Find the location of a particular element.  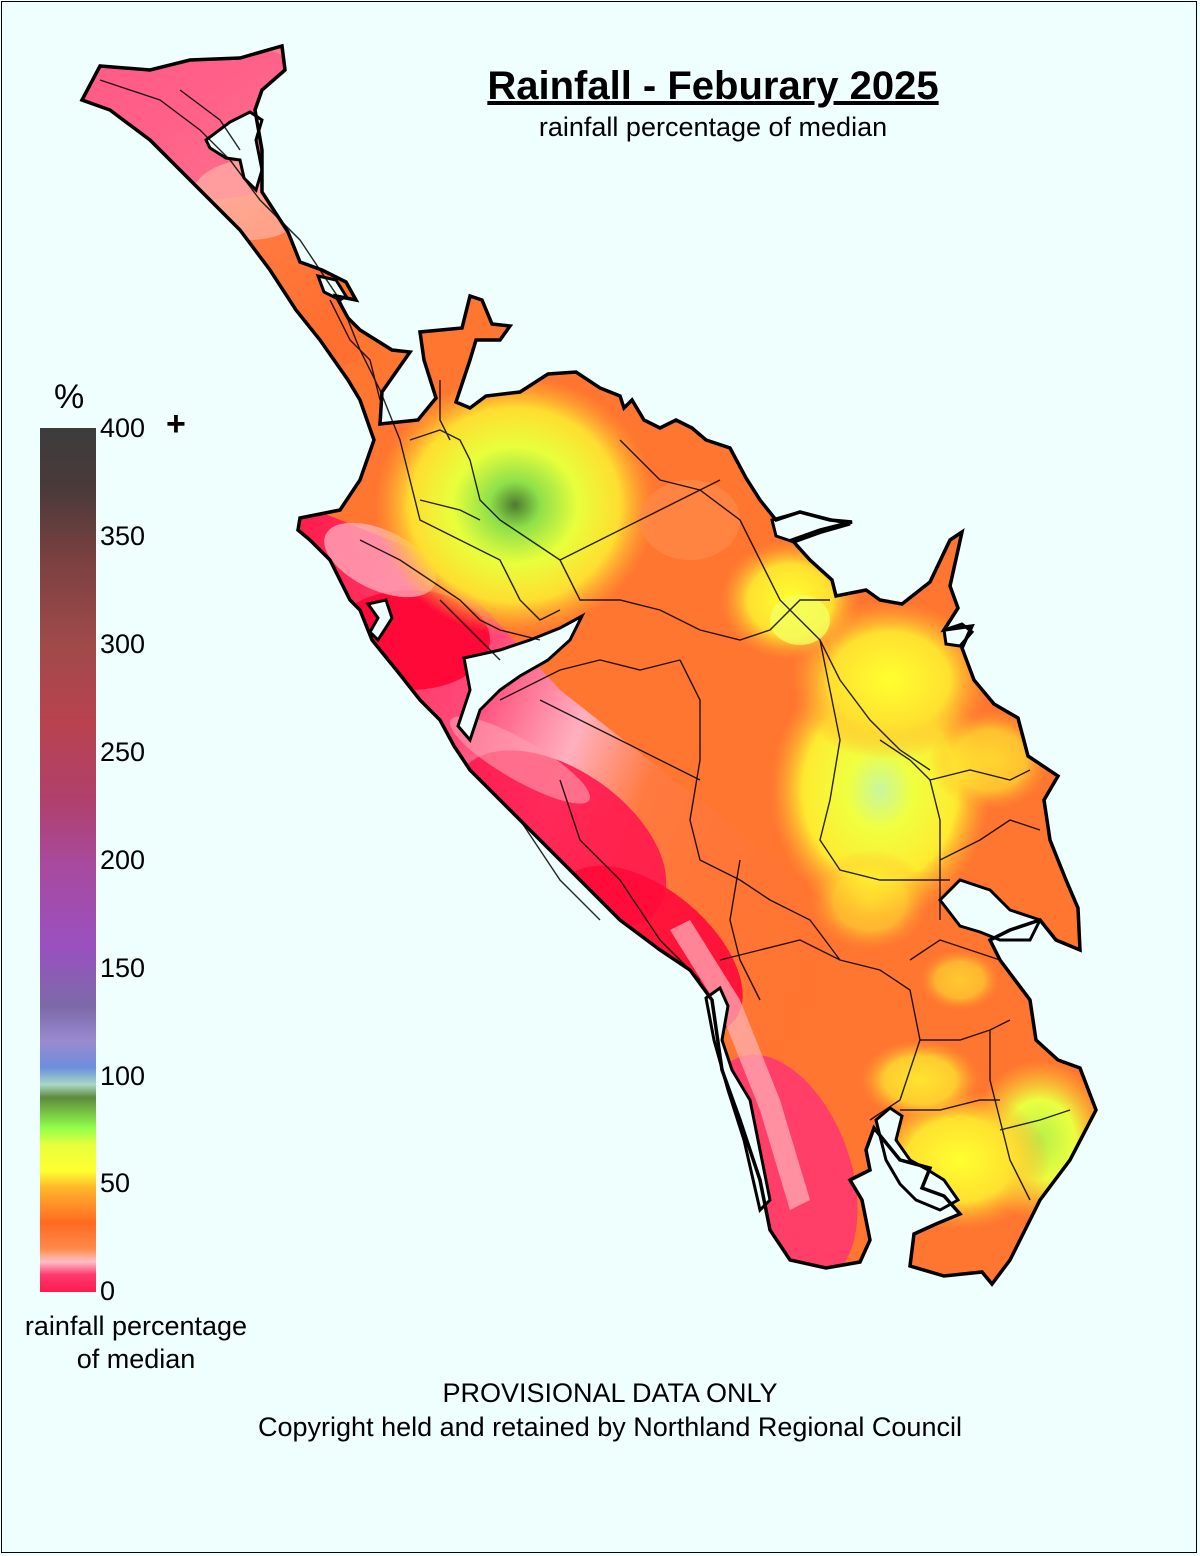

map-subtitle: rainfall percentage of median is located at coordinates (713, 127).